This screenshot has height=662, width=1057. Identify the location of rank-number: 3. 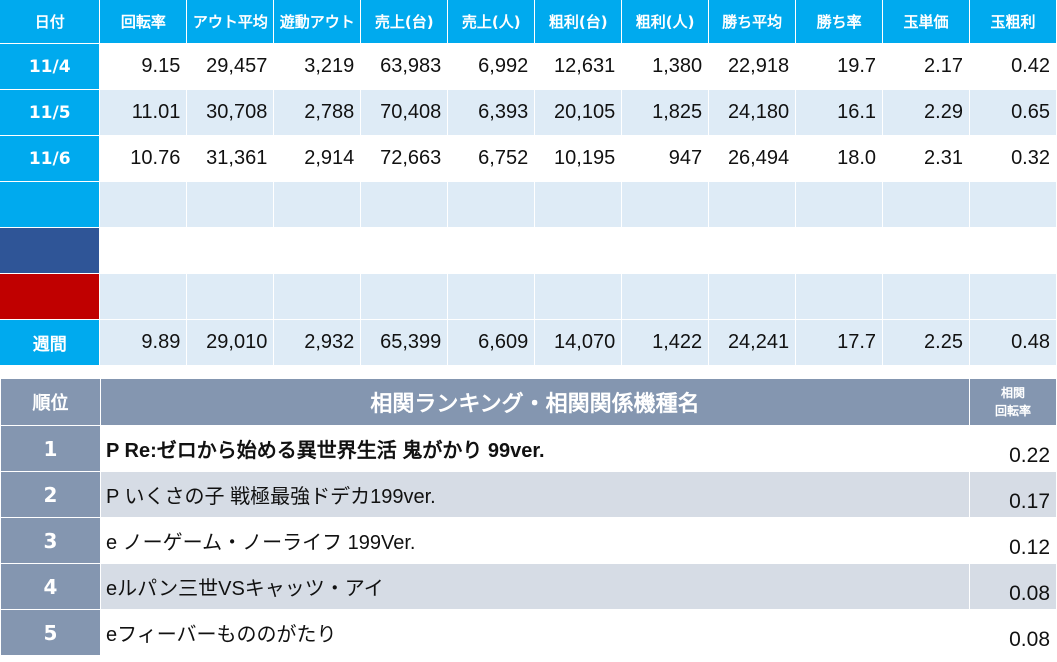
(50, 540).